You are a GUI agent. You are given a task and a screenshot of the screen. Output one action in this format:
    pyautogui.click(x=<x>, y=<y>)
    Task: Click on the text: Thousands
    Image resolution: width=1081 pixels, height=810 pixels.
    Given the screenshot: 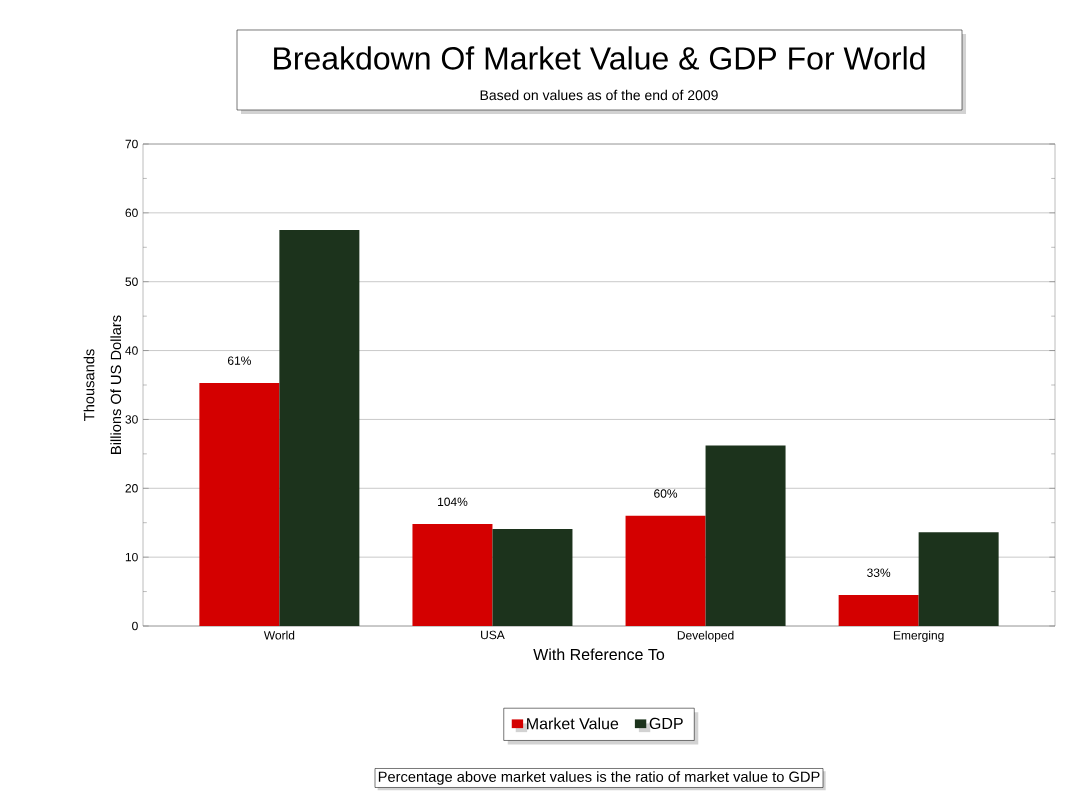 What is the action you would take?
    pyautogui.click(x=89, y=385)
    